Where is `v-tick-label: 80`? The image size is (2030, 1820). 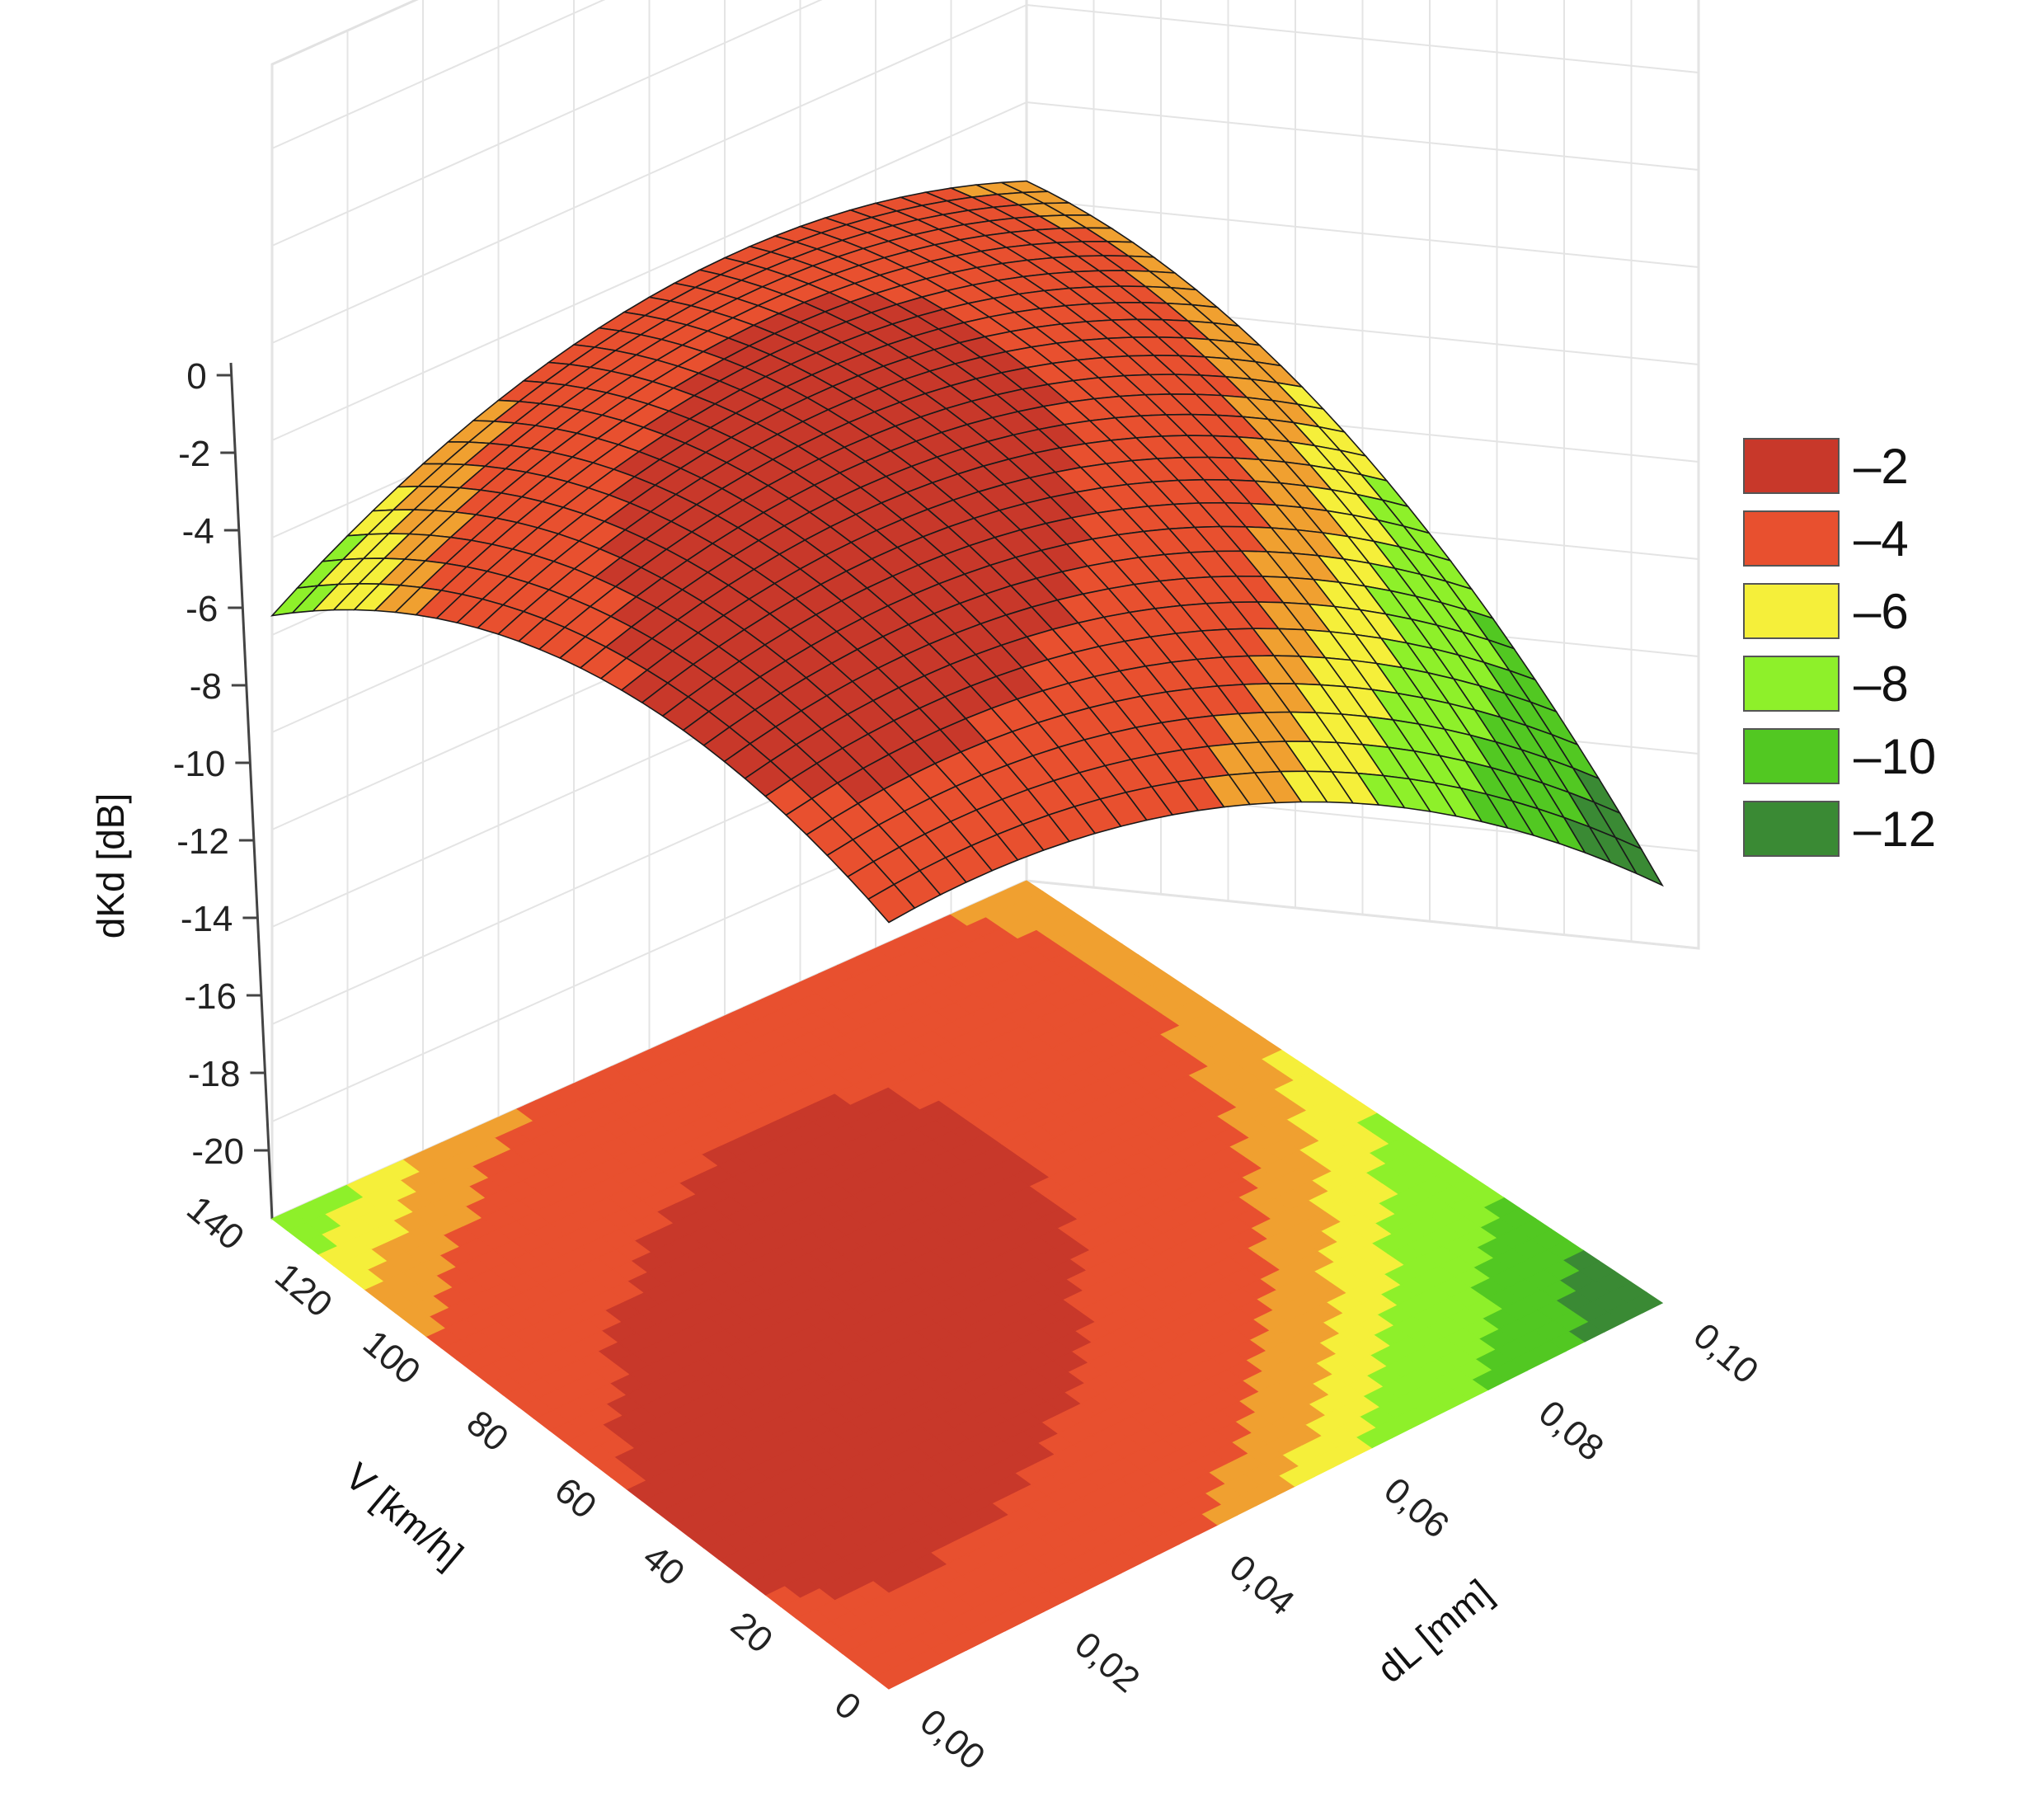 v-tick-label: 80 is located at coordinates (487, 1431).